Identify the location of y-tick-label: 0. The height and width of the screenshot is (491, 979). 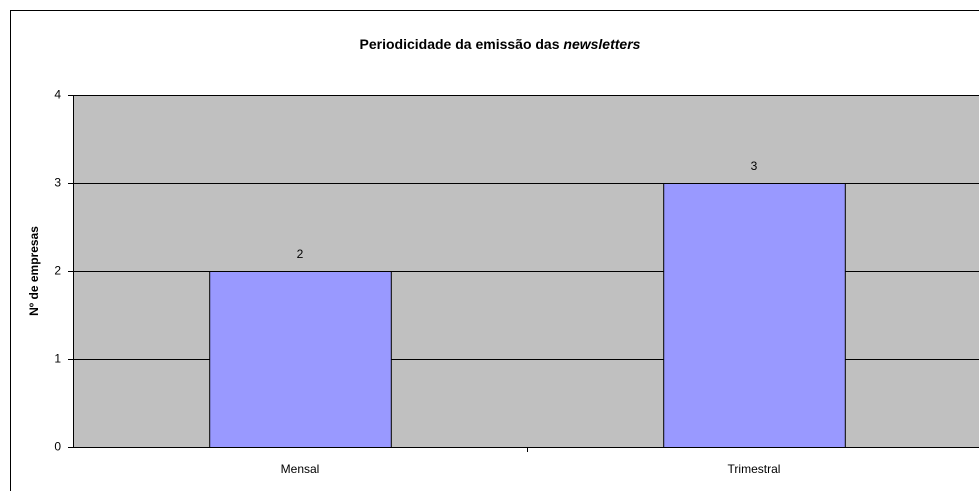
(57, 447).